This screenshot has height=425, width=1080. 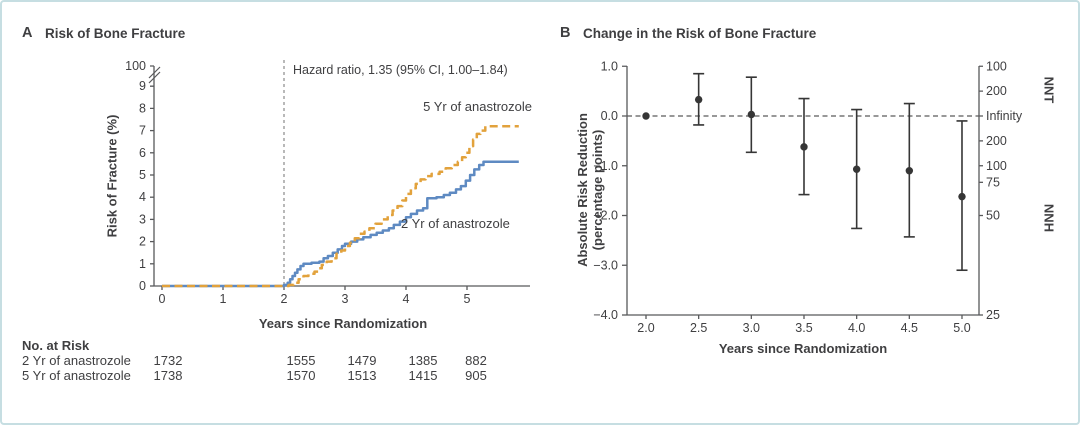 I want to click on nnt-nnh-tick-label: Infinity, so click(x=1004, y=116).